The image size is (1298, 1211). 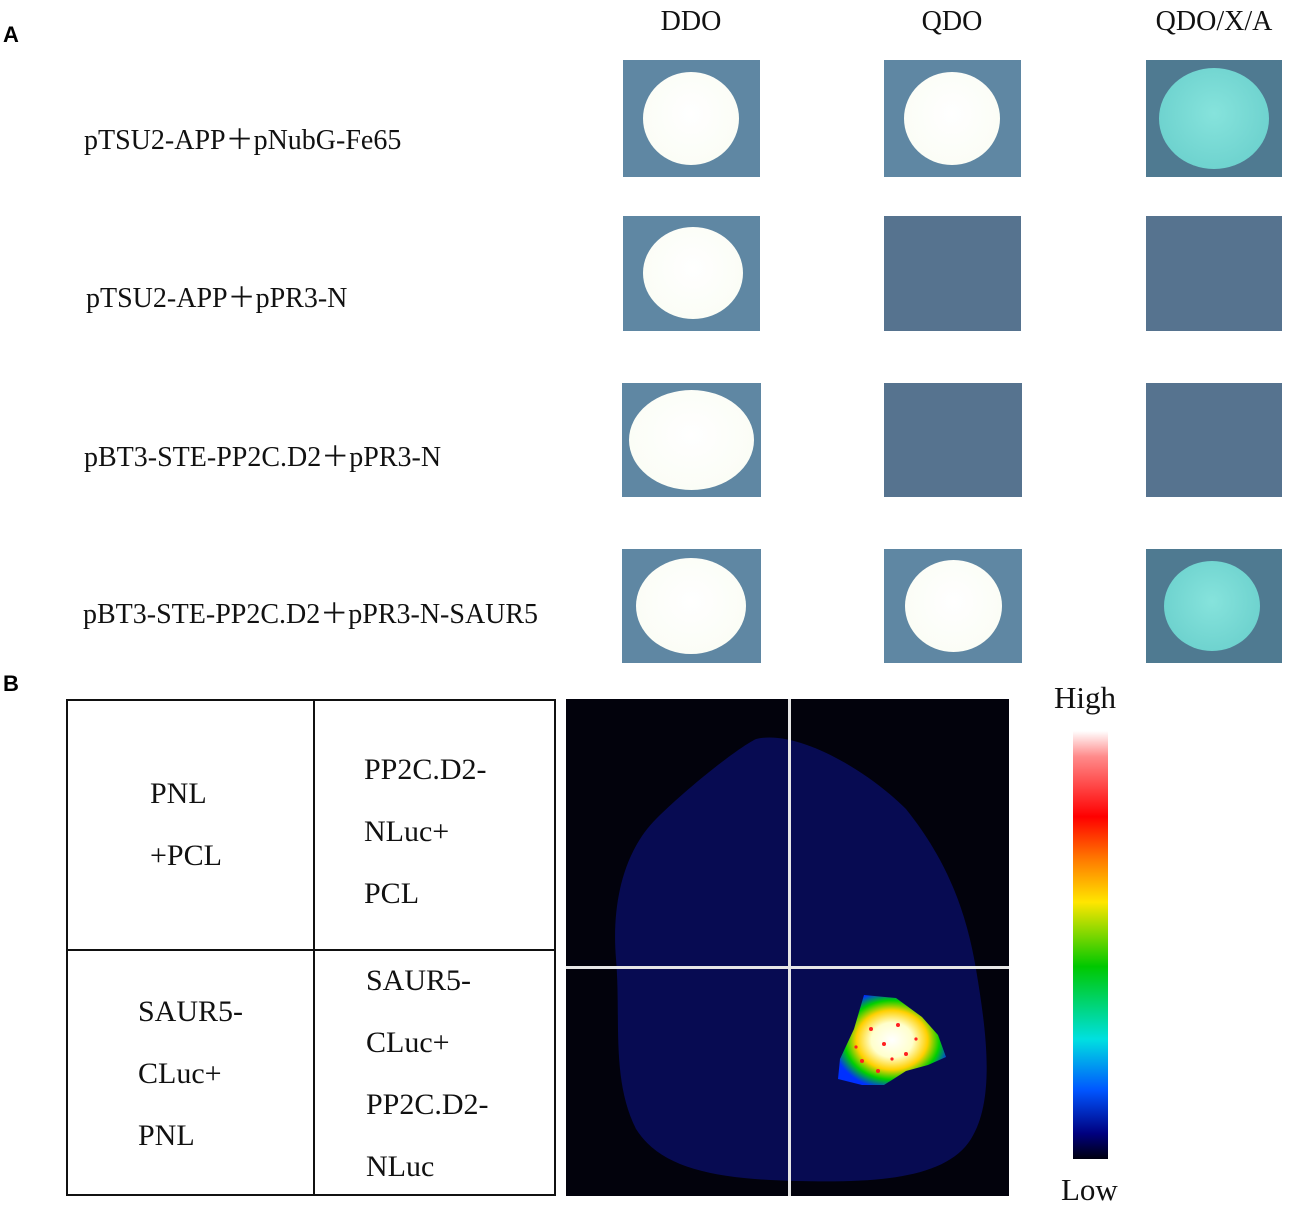 What do you see at coordinates (186, 855) in the screenshot?
I see `cell-line: +PCL` at bounding box center [186, 855].